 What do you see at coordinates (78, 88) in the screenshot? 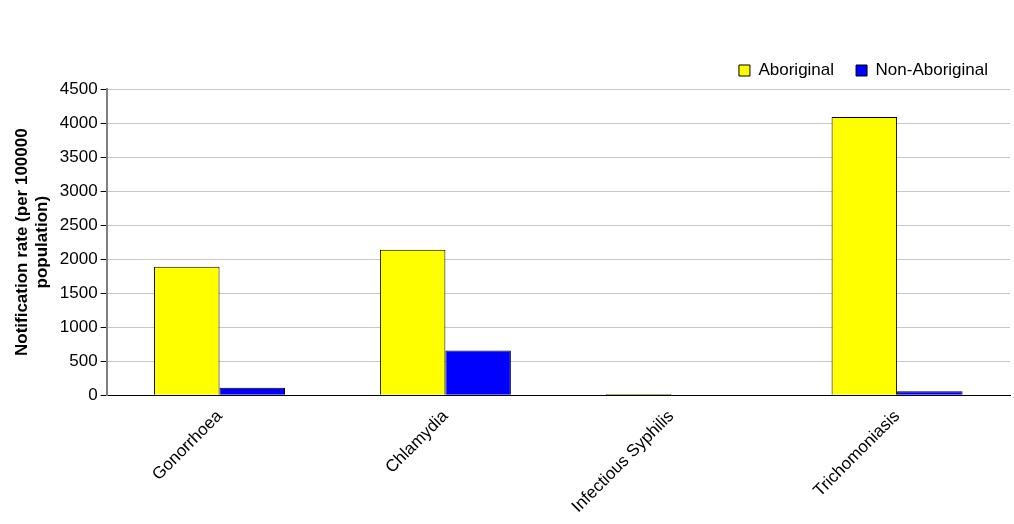
I see `y-tick-label: 4500` at bounding box center [78, 88].